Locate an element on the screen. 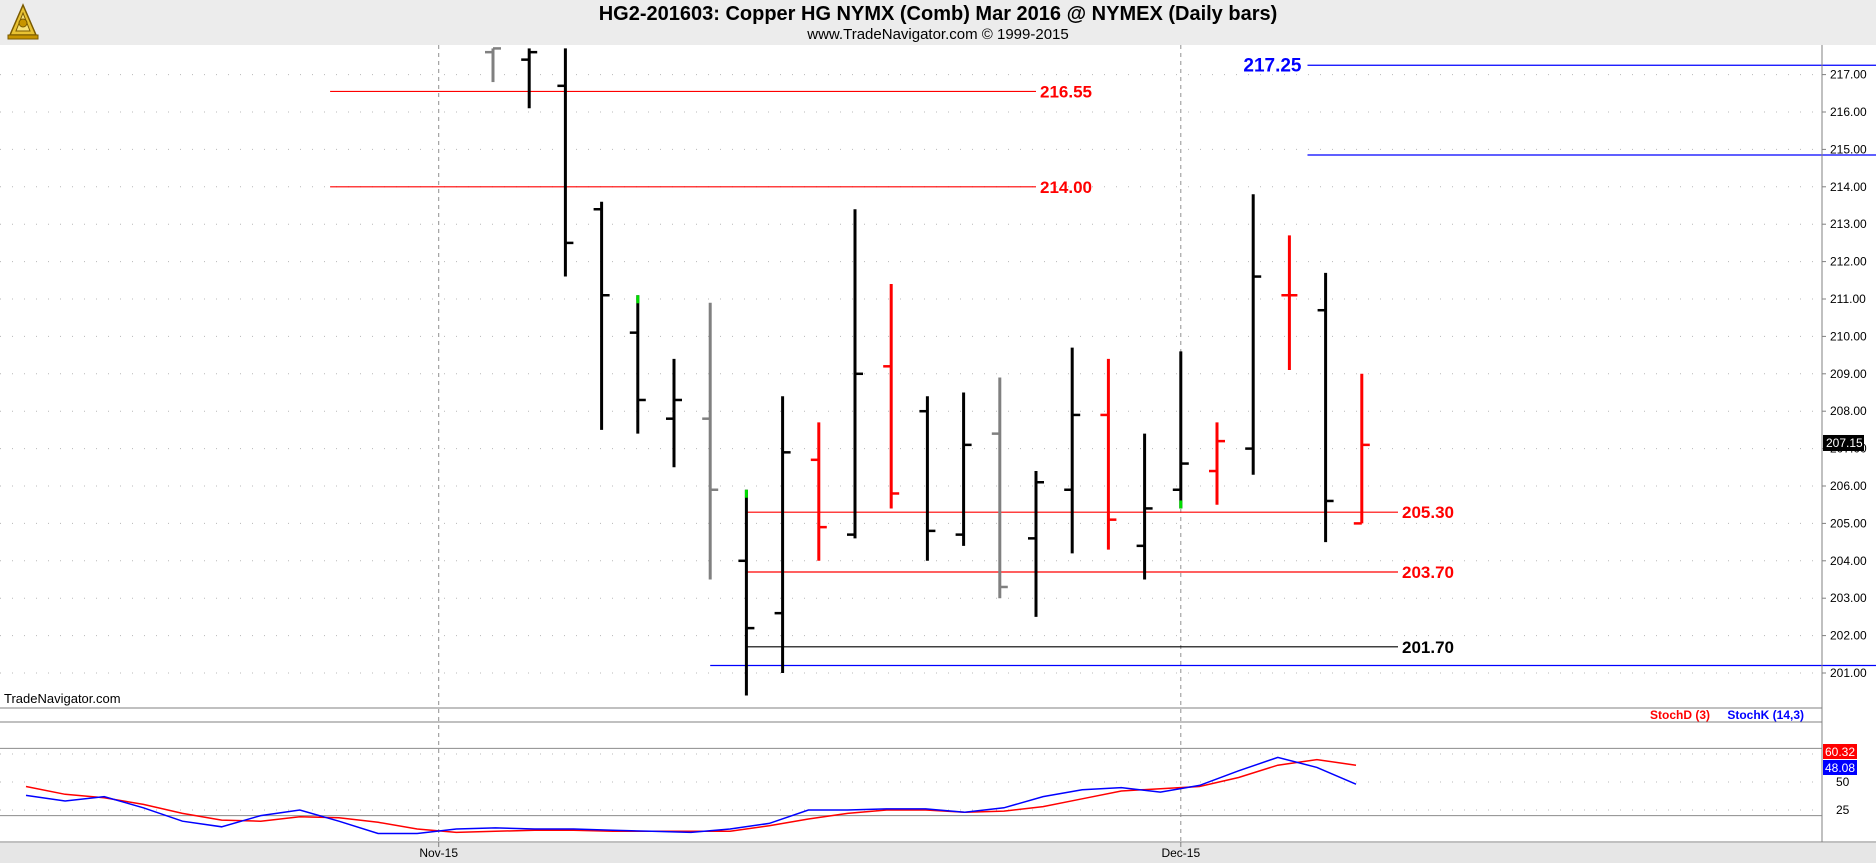 This screenshot has height=863, width=1876. stoch-d-legend: StochD (3) is located at coordinates (1680, 715).